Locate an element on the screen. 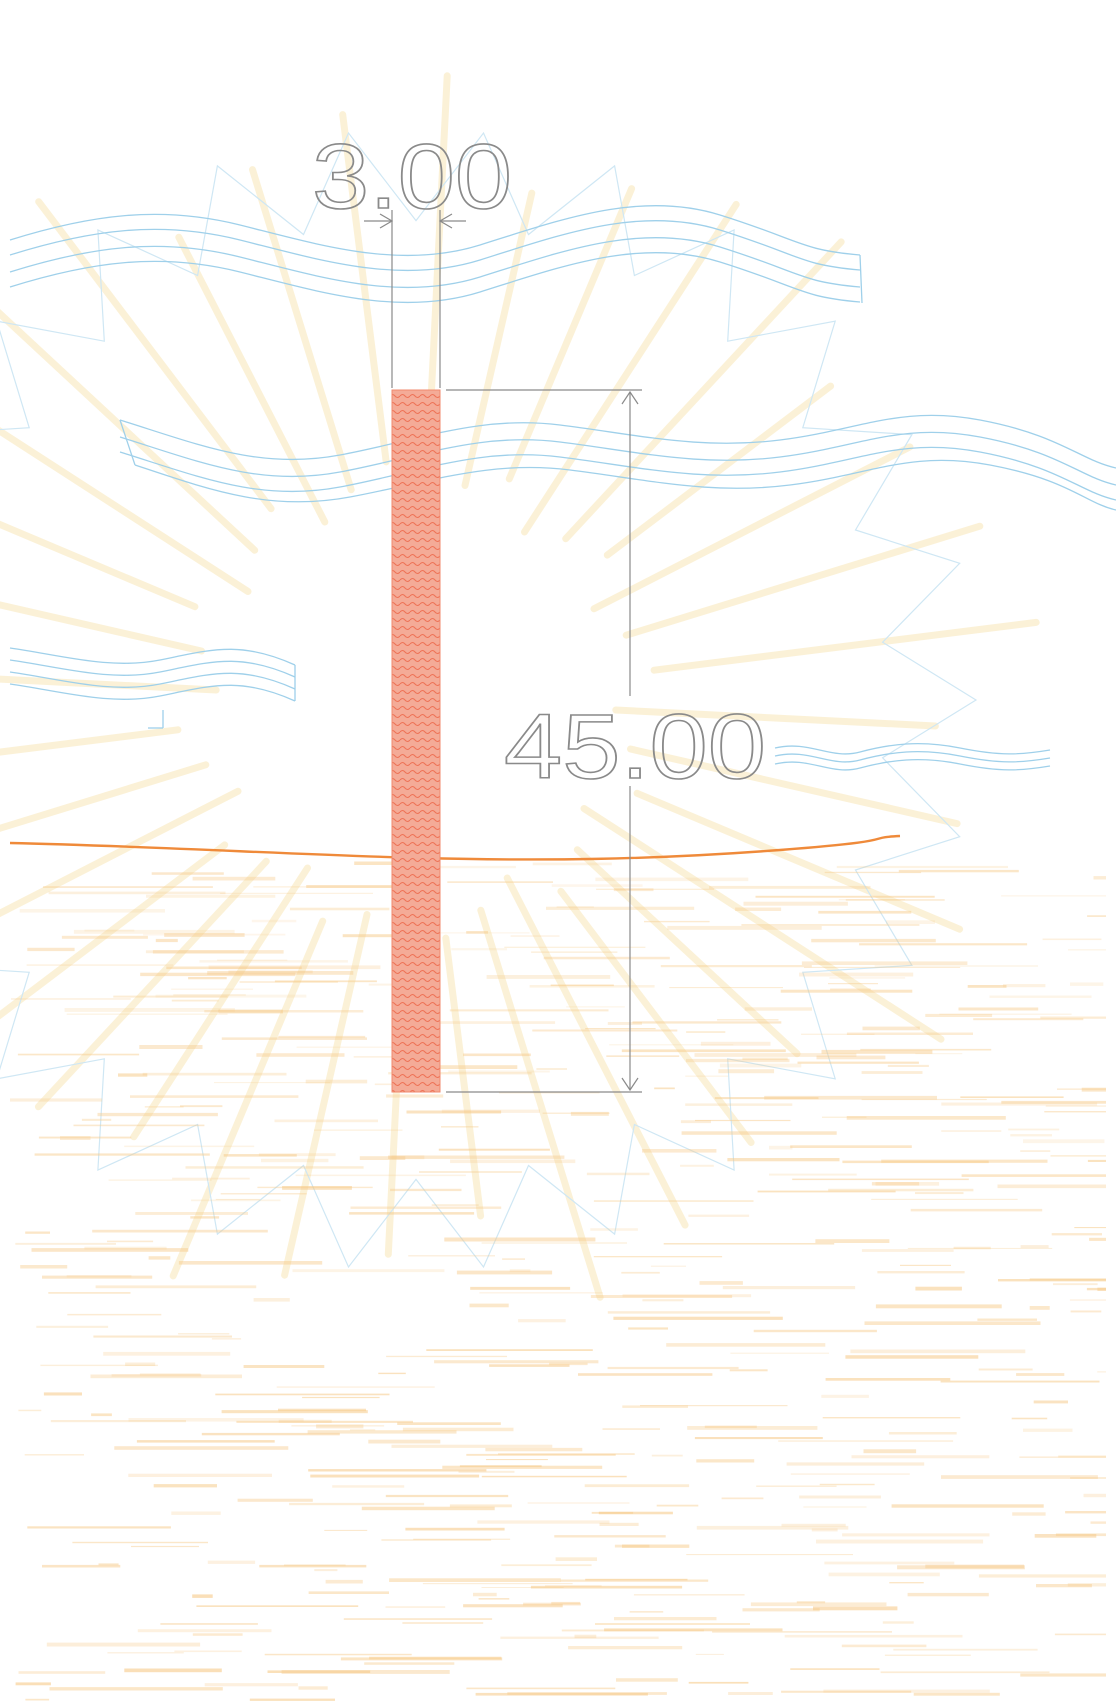  wave-band-middle is located at coordinates (617, 462).